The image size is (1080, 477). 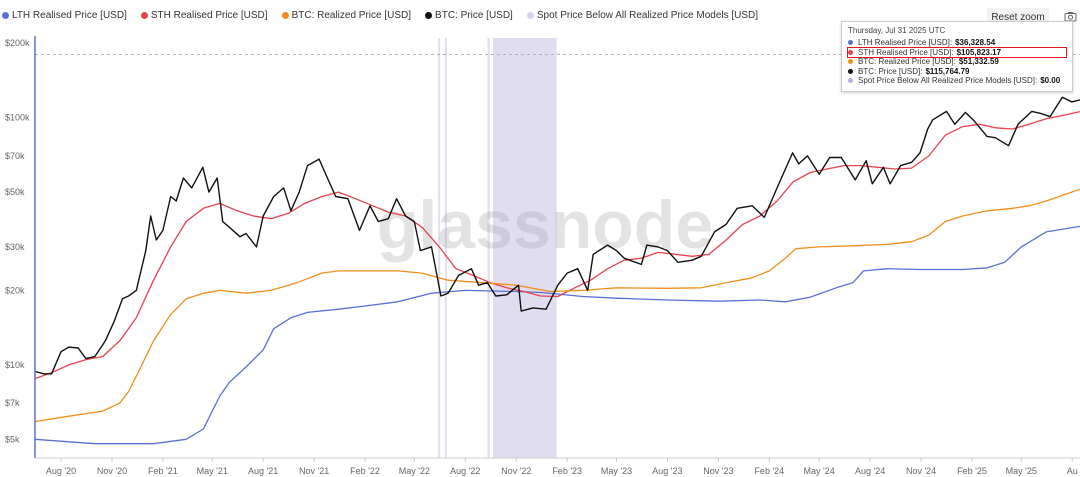 What do you see at coordinates (365, 471) in the screenshot?
I see `x-tick-label: Feb '22` at bounding box center [365, 471].